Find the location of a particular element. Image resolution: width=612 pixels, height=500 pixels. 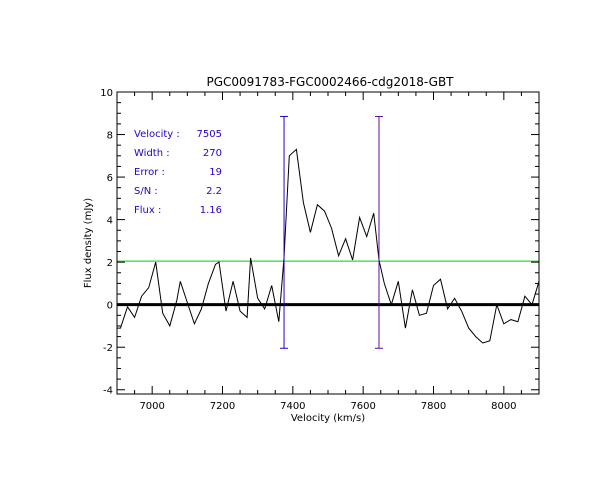

y-tick-label: 10 is located at coordinates (106, 93).